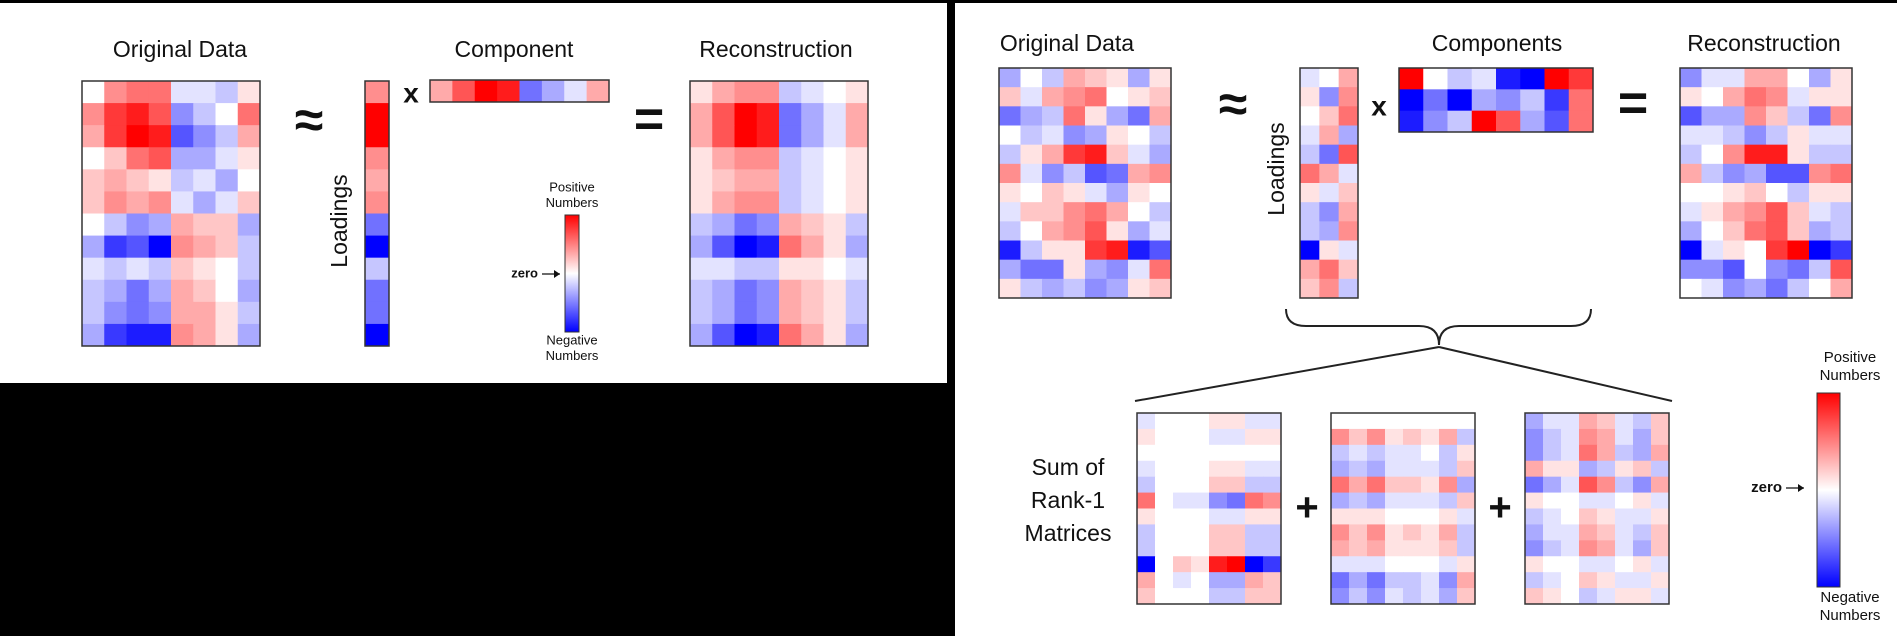  Describe the element at coordinates (775, 49) in the screenshot. I see `matrix-title: Reconstruction` at that location.